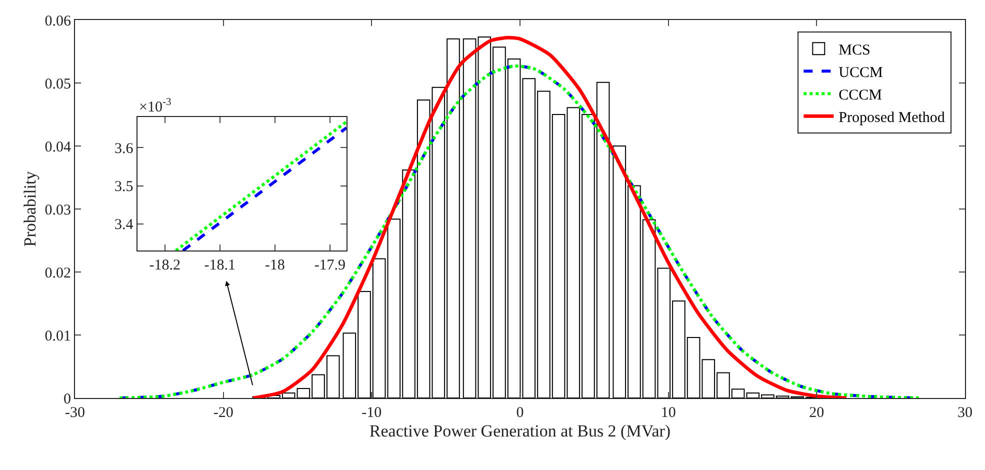 This screenshot has width=985, height=470. What do you see at coordinates (30, 208) in the screenshot?
I see `y-axis-title: Probability` at bounding box center [30, 208].